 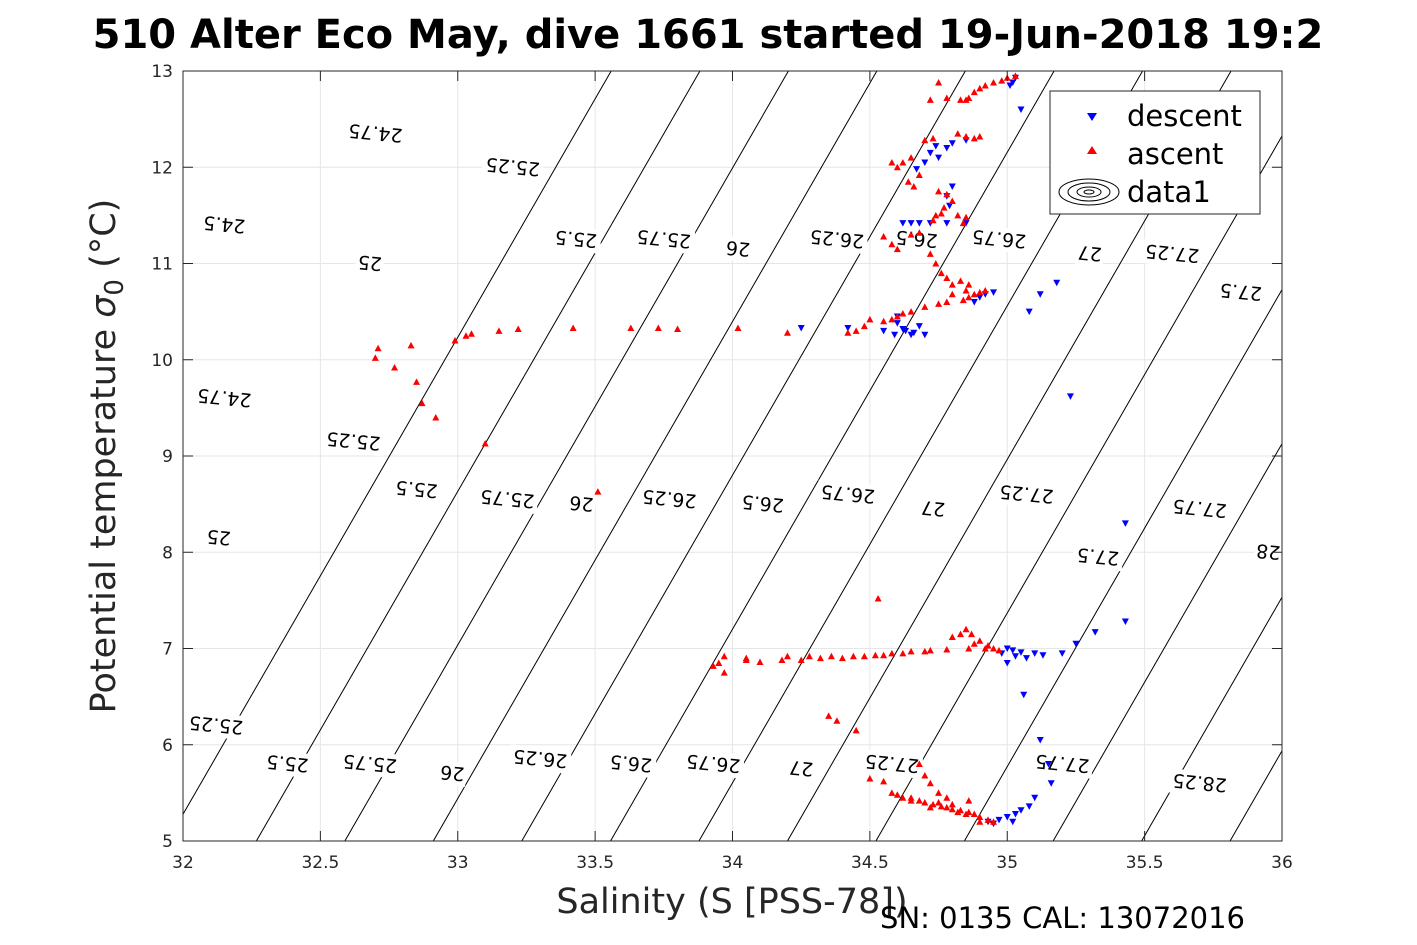 I want to click on isopycnal-label: 27.5, so click(x=1241, y=291).